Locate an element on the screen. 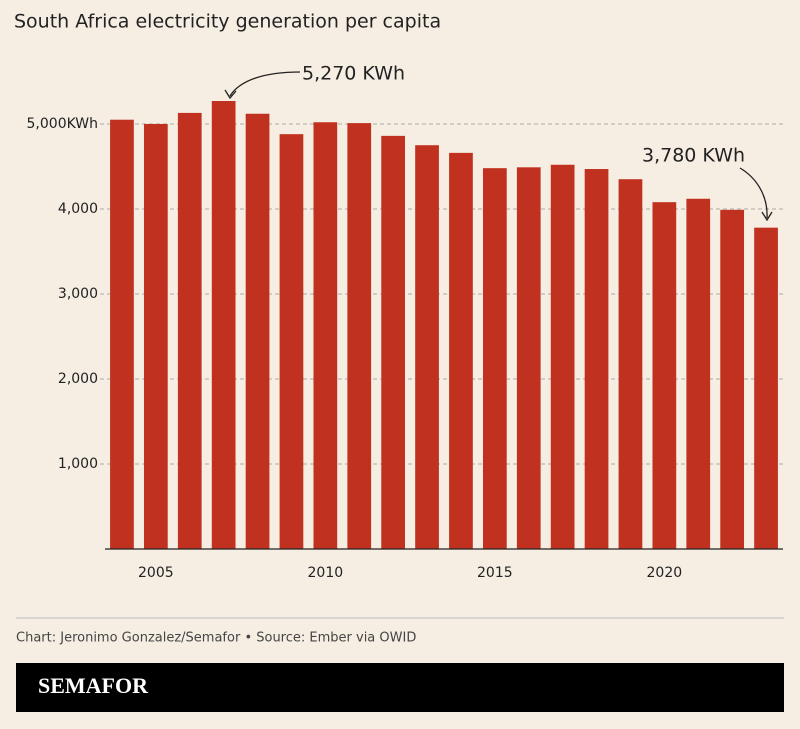  y-tick-label: 4,000 is located at coordinates (78, 209).